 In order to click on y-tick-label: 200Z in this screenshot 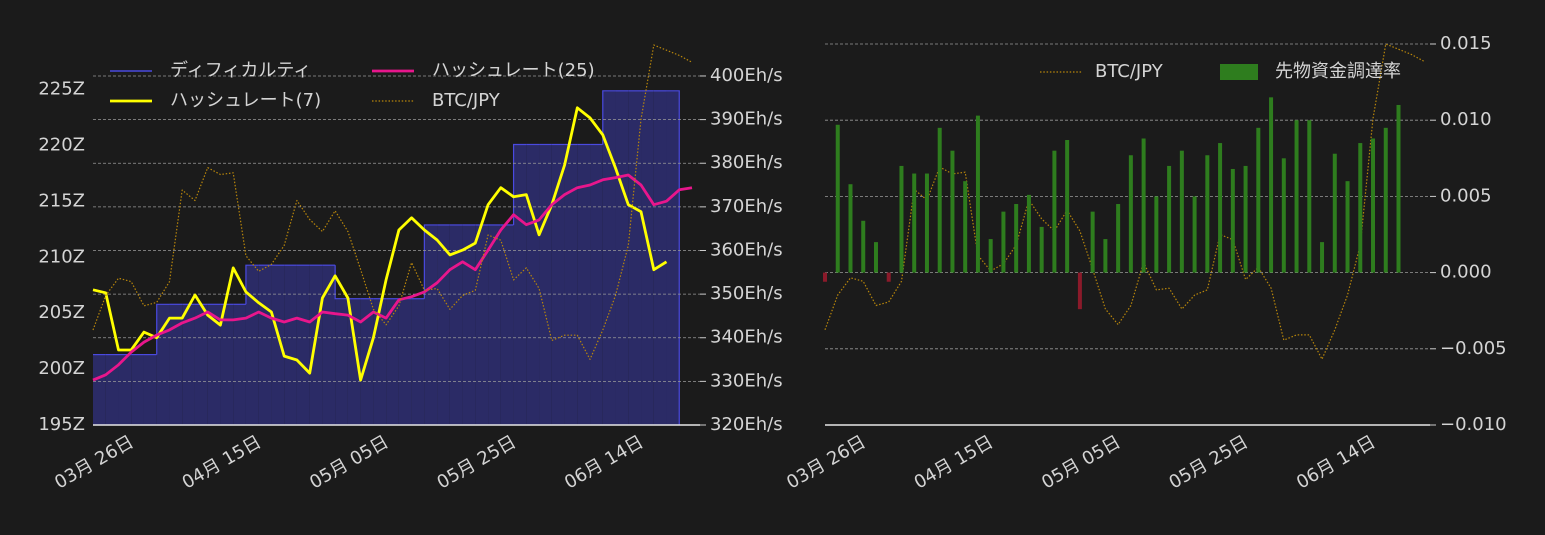, I will do `click(61, 368)`.